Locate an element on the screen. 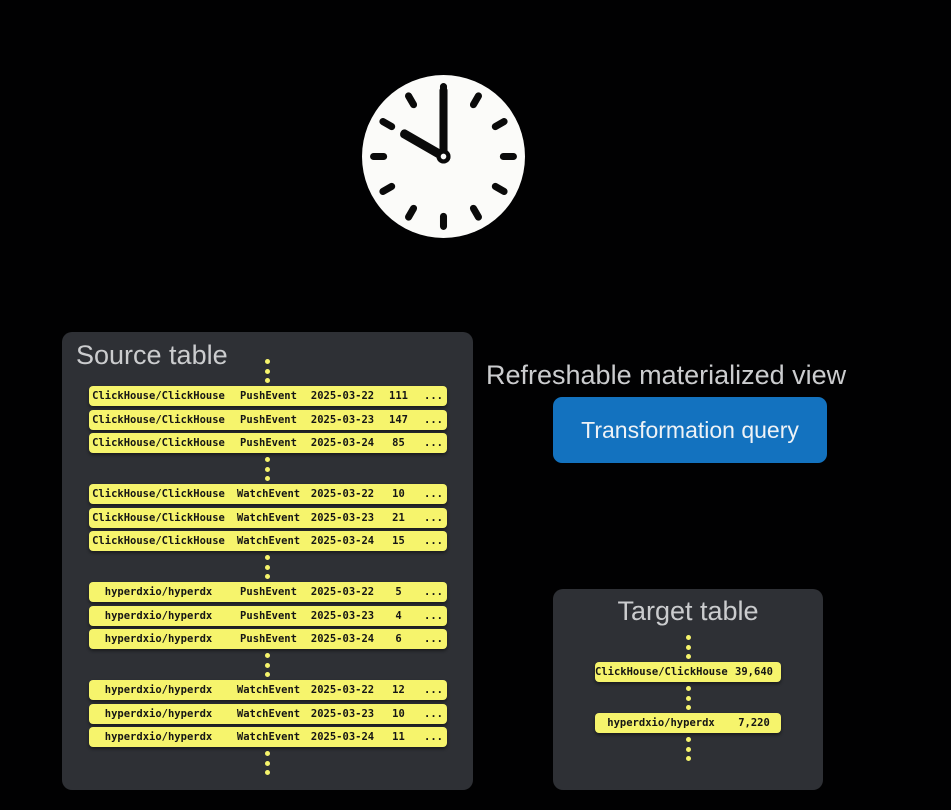 This screenshot has width=951, height=810. table-cell: 12 is located at coordinates (398, 690).